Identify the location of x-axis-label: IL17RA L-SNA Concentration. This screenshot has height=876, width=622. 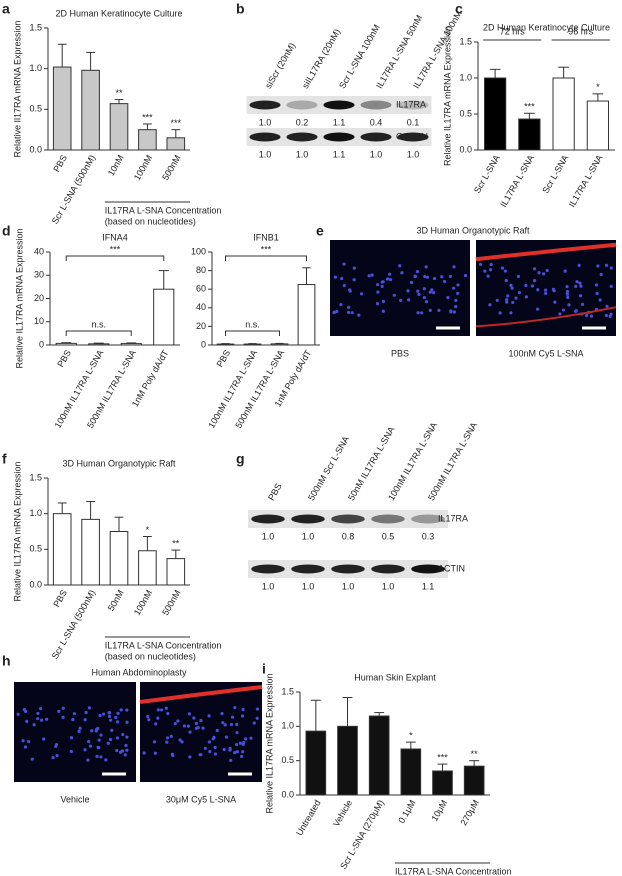
(453, 871).